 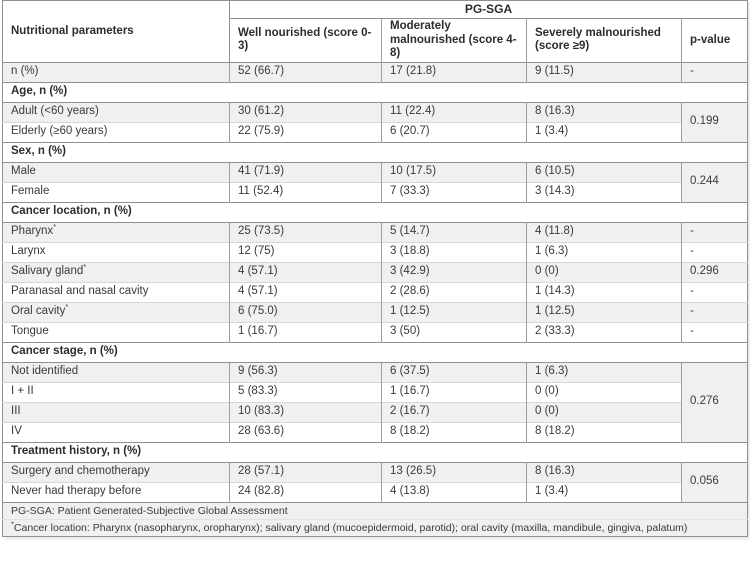 What do you see at coordinates (116, 492) in the screenshot?
I see `row-label: Never had therapy before` at bounding box center [116, 492].